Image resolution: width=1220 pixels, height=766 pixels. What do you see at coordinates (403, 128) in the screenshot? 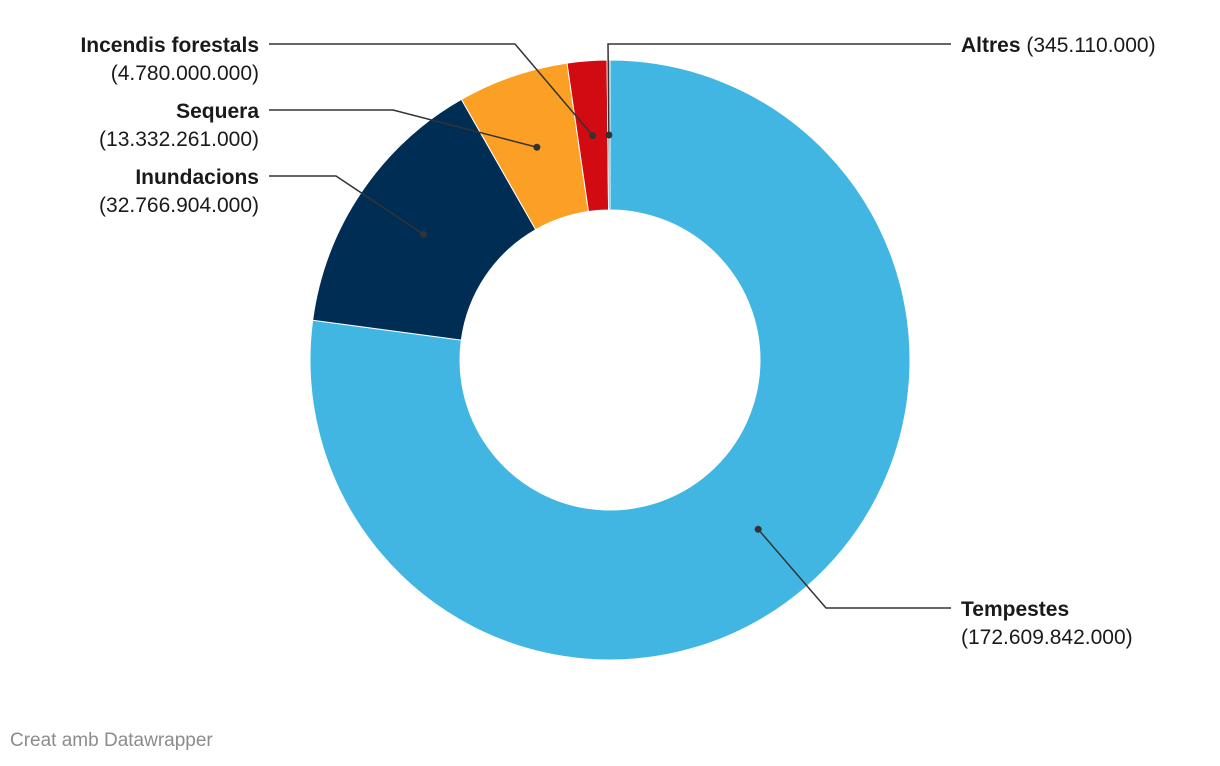
I see `leader-line-sequera` at bounding box center [403, 128].